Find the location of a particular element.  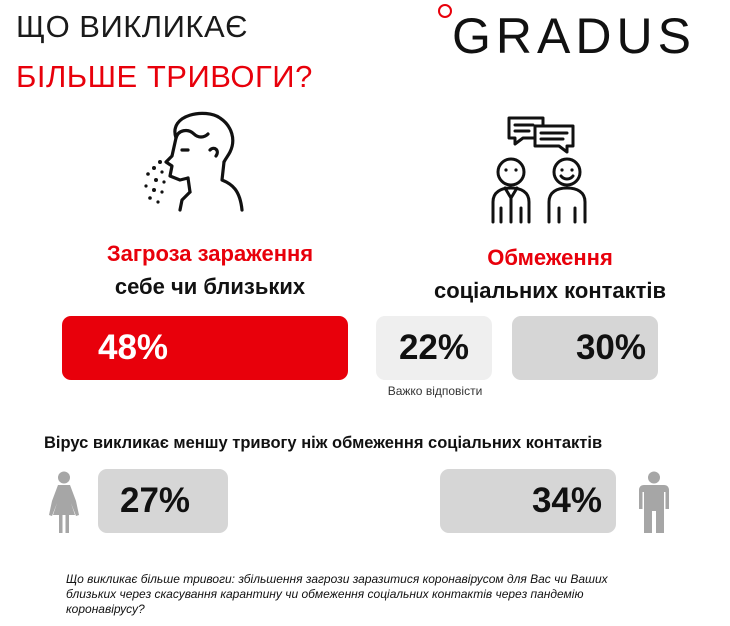

hard-to-answer-label: Важко відповісти is located at coordinates (435, 391).